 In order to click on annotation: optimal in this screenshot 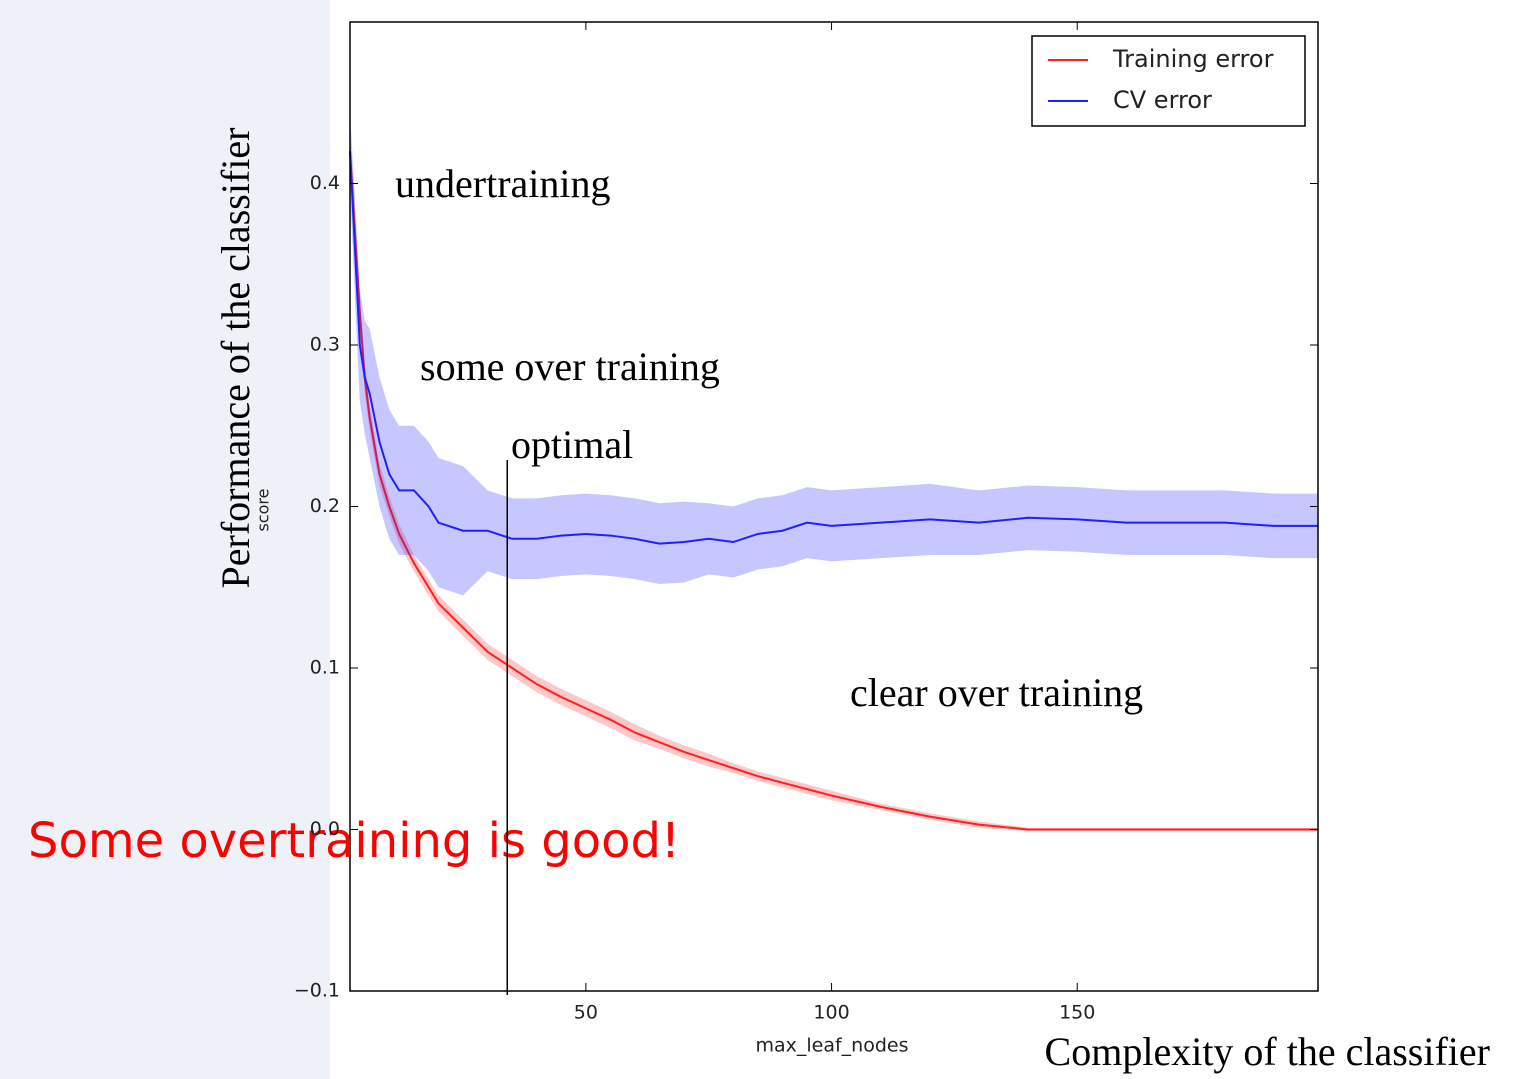, I will do `click(572, 444)`.